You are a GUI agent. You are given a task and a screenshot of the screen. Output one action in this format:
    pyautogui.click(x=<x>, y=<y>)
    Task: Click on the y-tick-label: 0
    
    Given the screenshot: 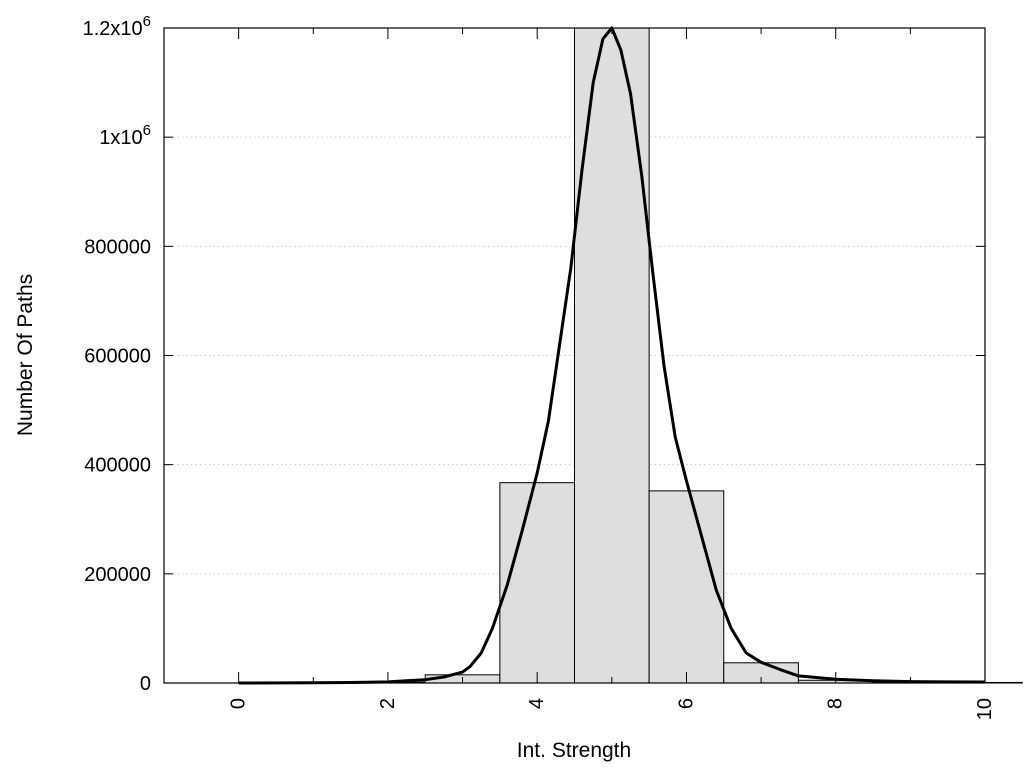 What is the action you would take?
    pyautogui.click(x=145, y=684)
    